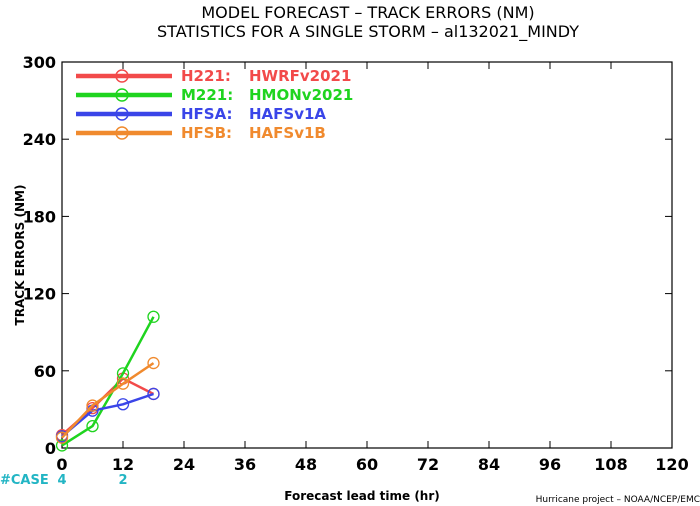 The width and height of the screenshot is (700, 506). What do you see at coordinates (39, 62) in the screenshot?
I see `y-tick-label: 300` at bounding box center [39, 62].